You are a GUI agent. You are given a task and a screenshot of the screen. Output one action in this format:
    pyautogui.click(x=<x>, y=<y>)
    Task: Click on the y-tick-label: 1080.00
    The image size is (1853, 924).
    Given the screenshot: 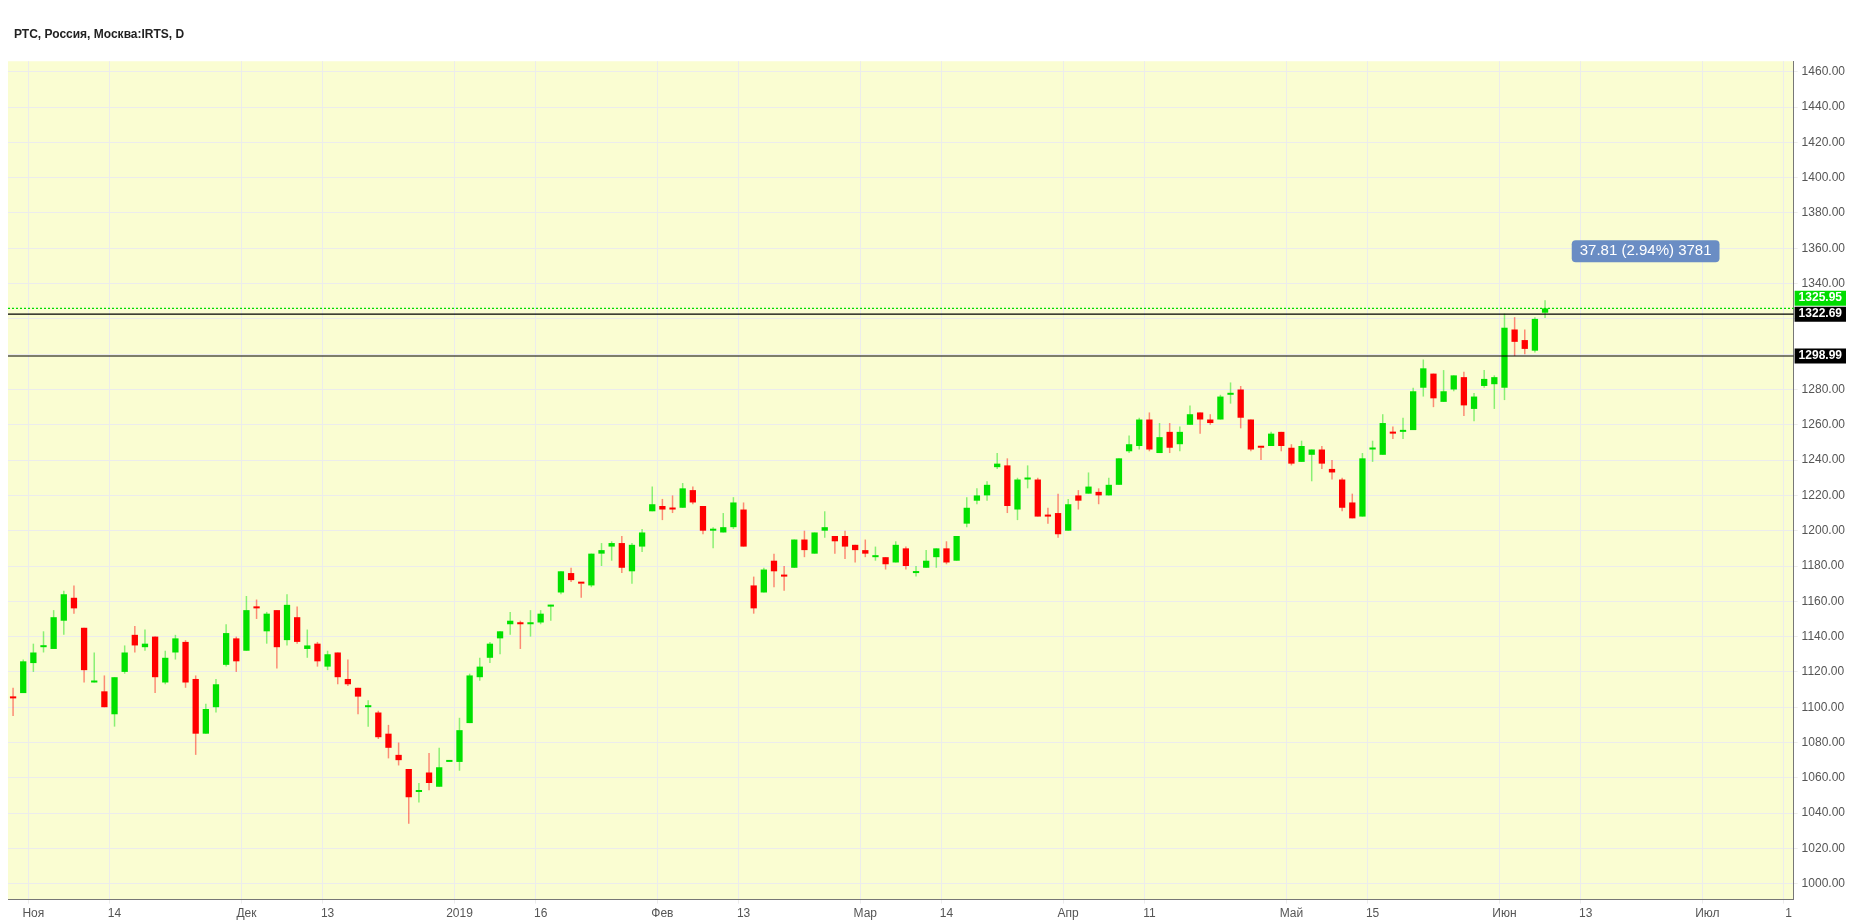 What is the action you would take?
    pyautogui.click(x=1823, y=741)
    